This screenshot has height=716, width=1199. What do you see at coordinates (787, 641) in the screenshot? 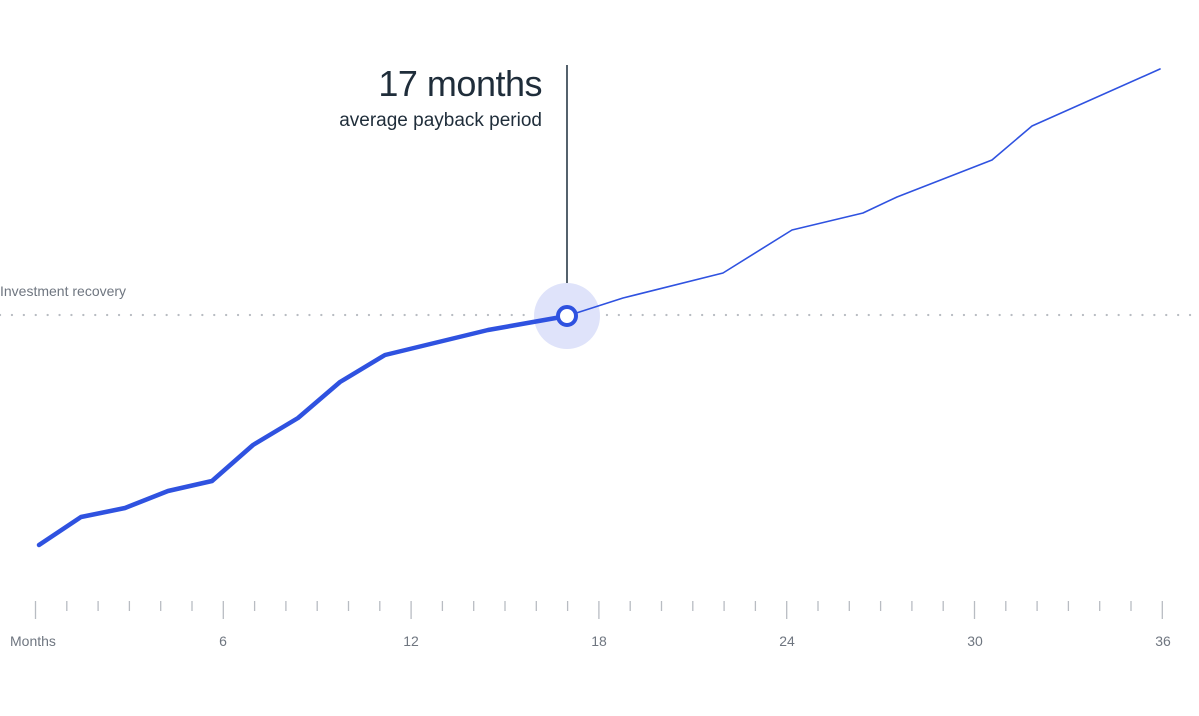
I see `x-tick-label-24: 24` at bounding box center [787, 641].